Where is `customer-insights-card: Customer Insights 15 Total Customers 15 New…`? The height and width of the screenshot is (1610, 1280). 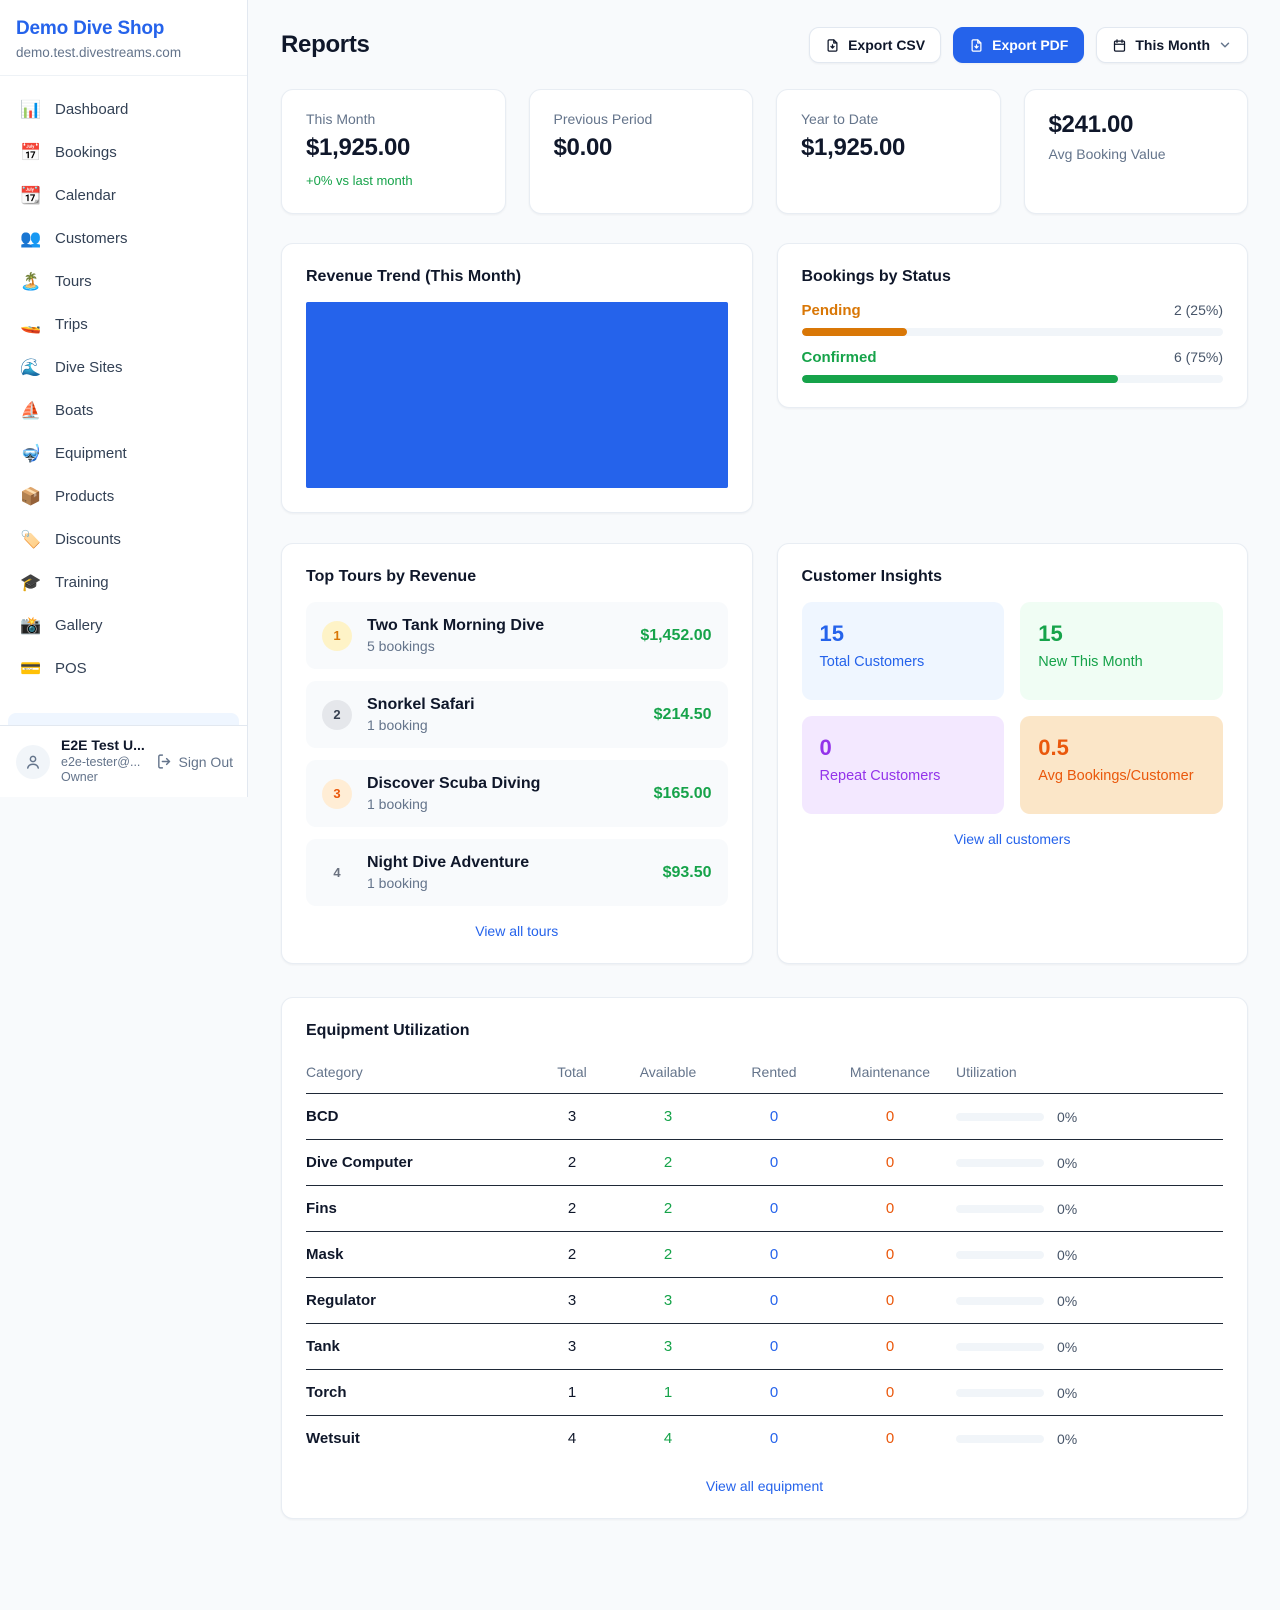 customer-insights-card: Customer Insights 15 Total Customers 15 New… is located at coordinates (1012, 753).